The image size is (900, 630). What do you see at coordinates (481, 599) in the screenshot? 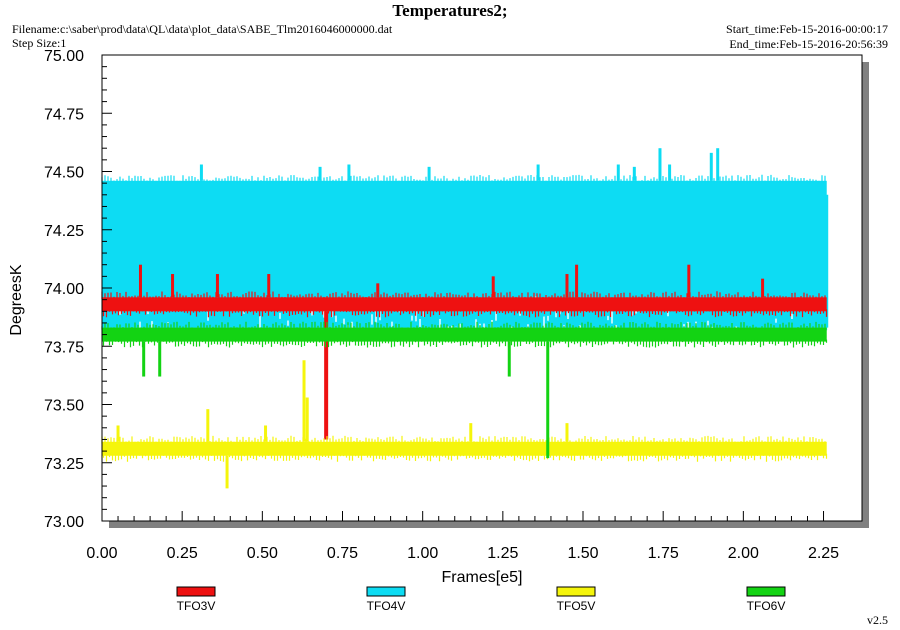
I see `legend: TFO3V TFO4V TFO5V TFO6V` at bounding box center [481, 599].